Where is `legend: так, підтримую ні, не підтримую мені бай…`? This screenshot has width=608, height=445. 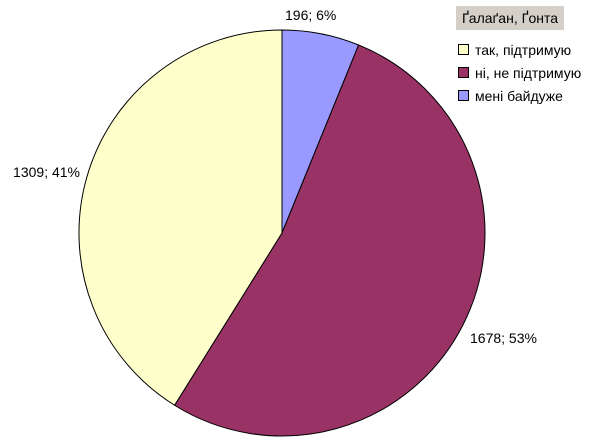 legend: так, підтримую ні, не підтримую мені бай… is located at coordinates (532, 72).